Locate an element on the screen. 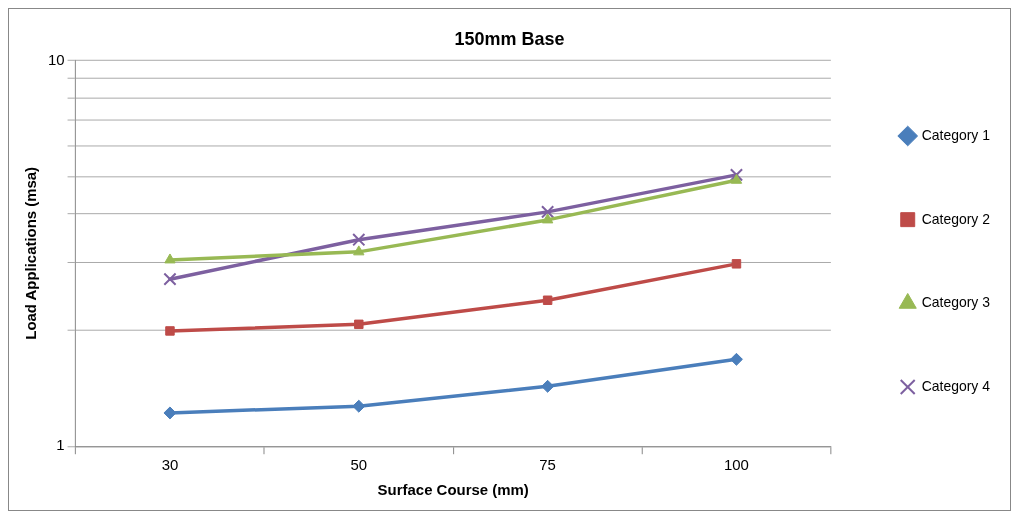  legend-label: Category 2 is located at coordinates (956, 218).